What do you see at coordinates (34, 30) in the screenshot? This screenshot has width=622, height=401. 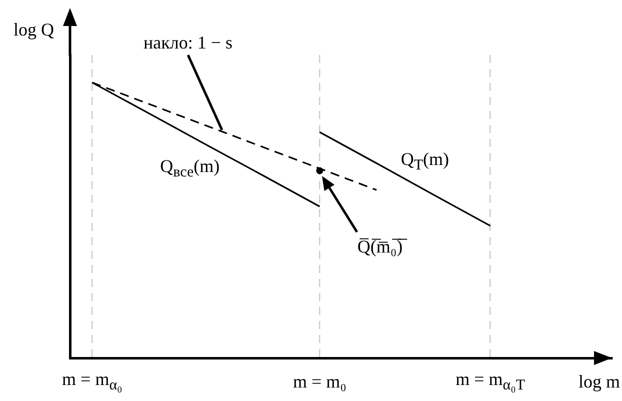 I see `y-axis-title: log Q` at bounding box center [34, 30].